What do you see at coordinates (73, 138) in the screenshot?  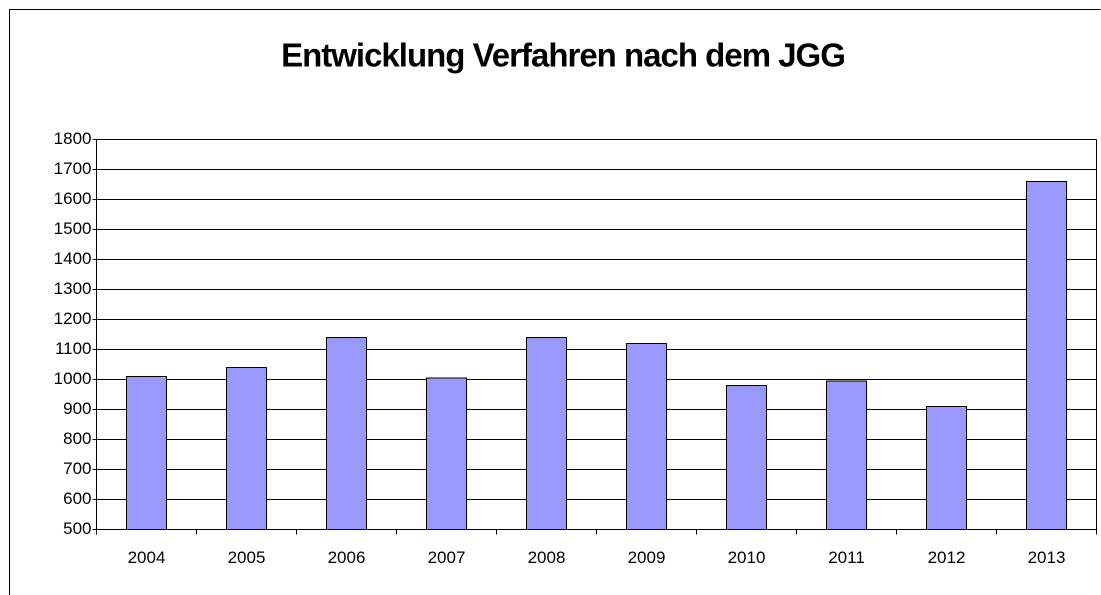 I see `y-tick-label: 1800` at bounding box center [73, 138].